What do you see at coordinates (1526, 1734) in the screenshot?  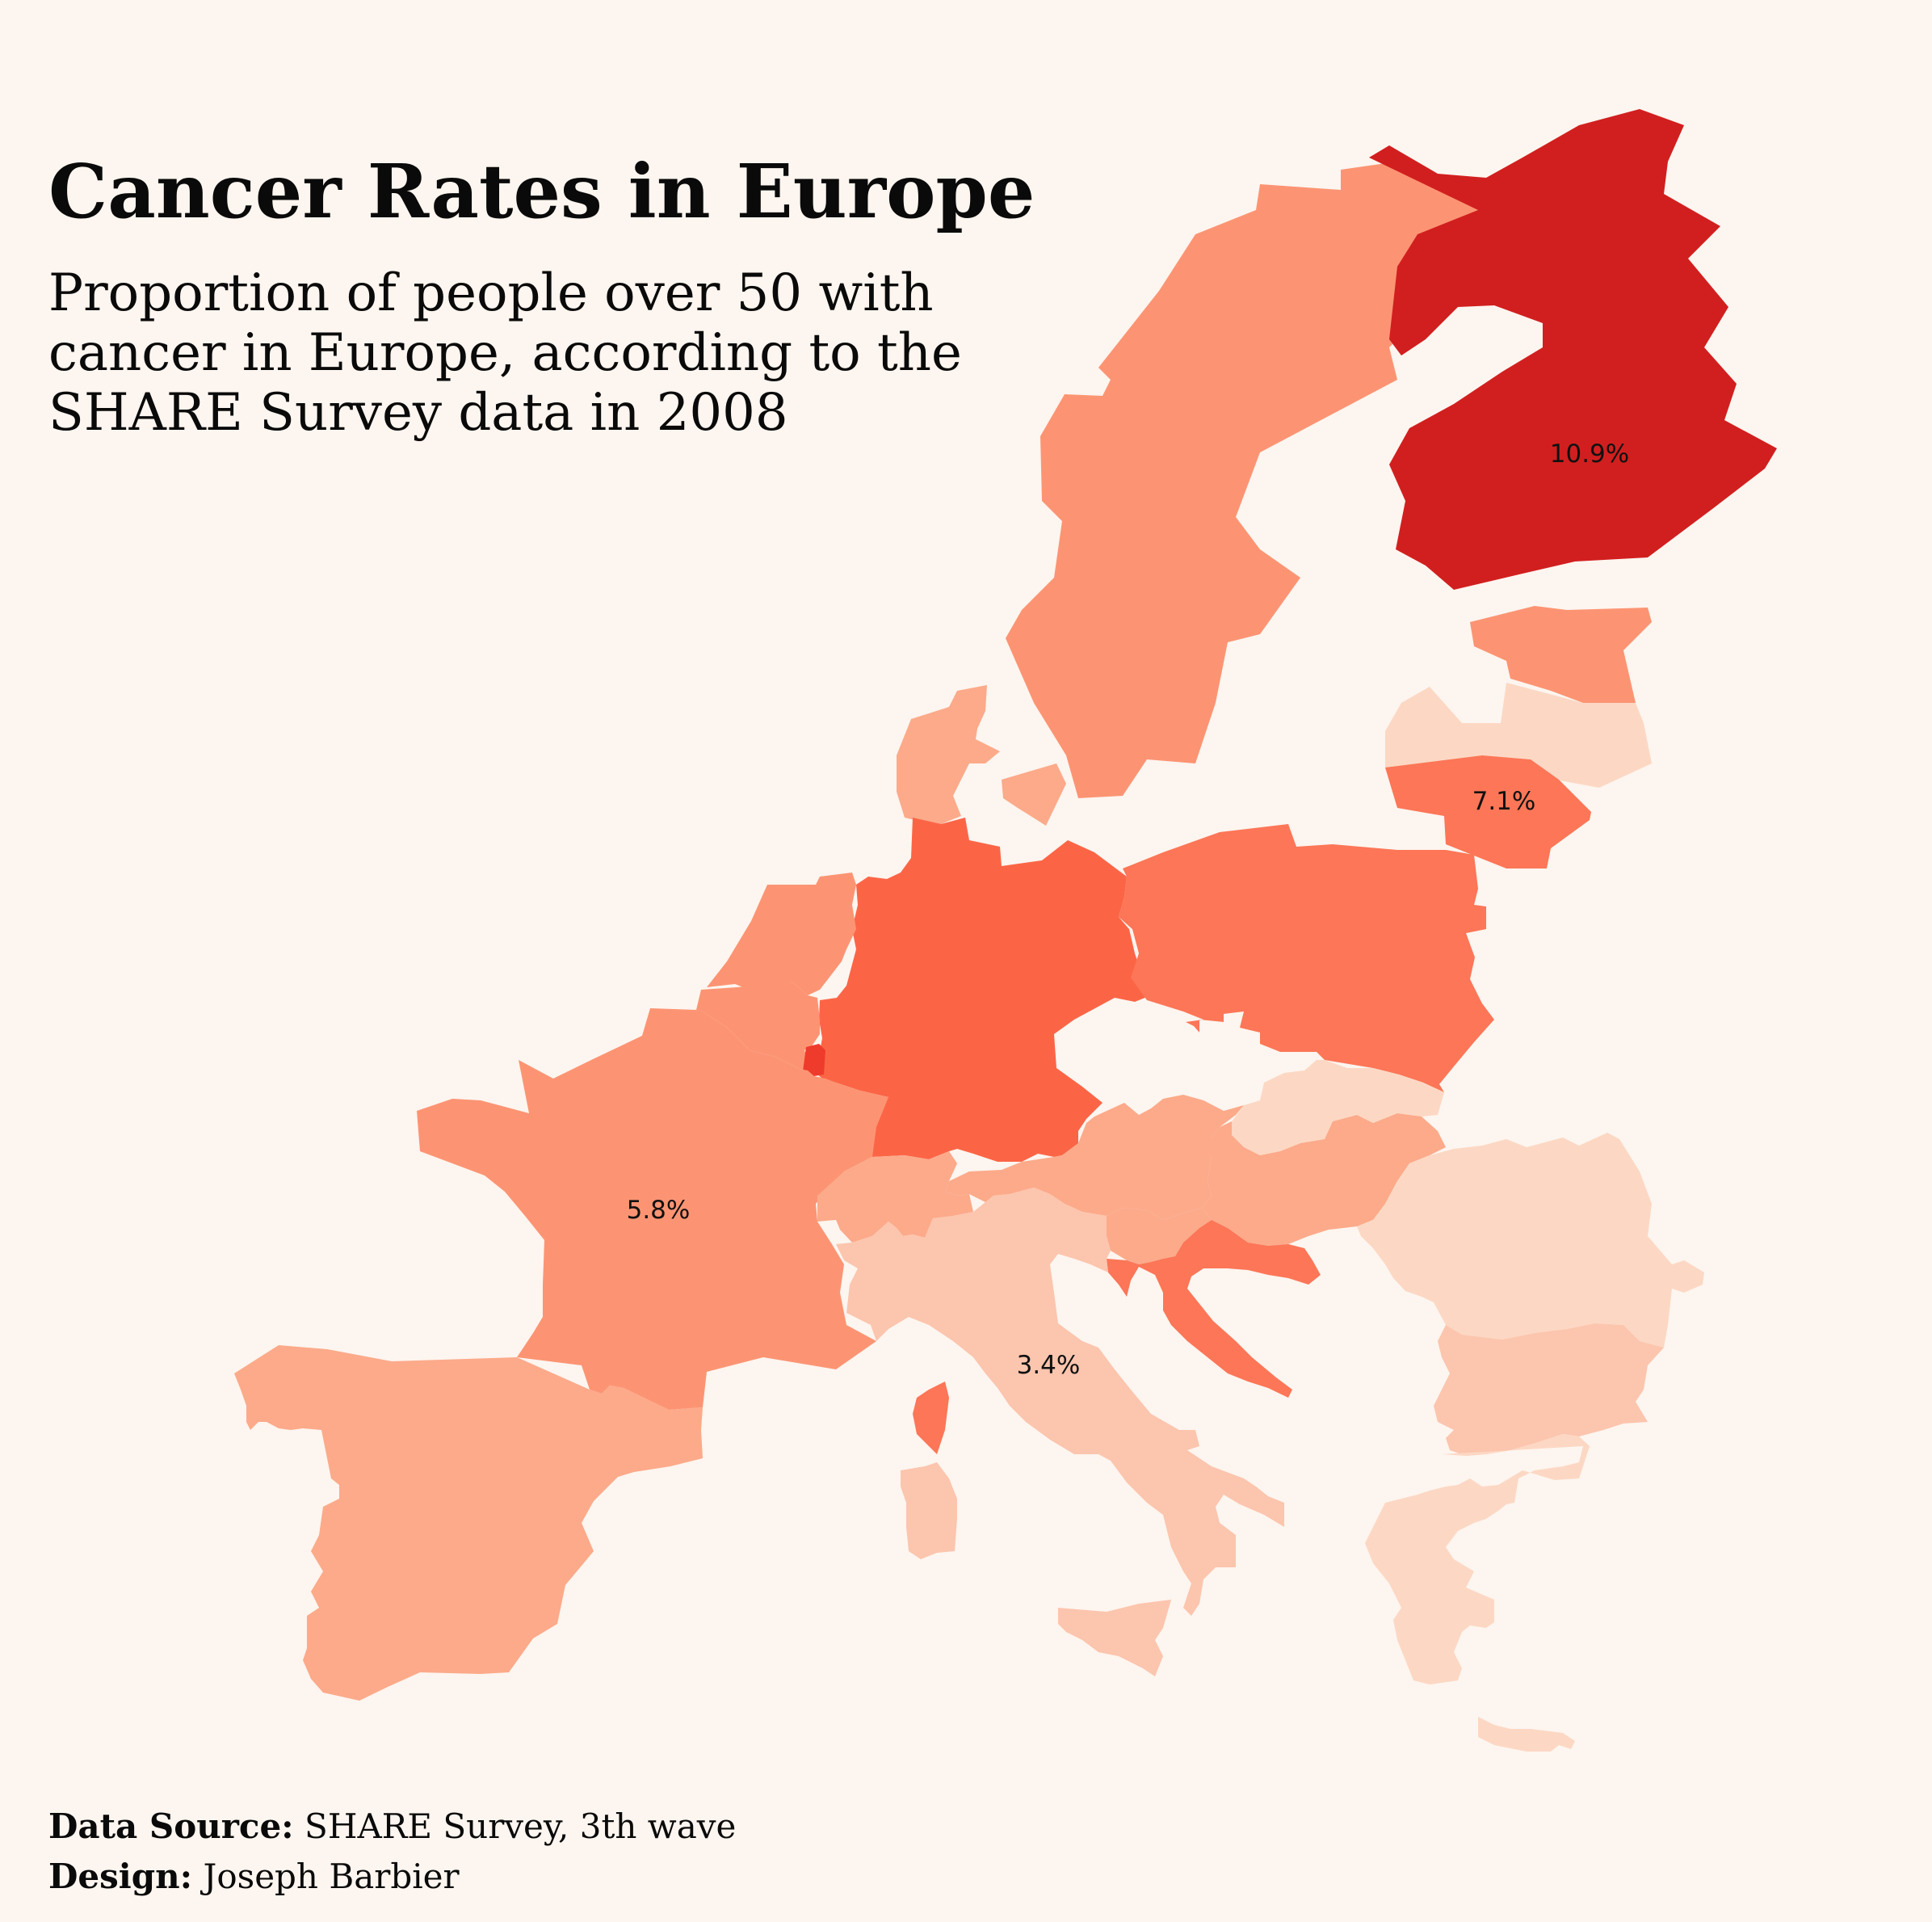 I see `country-greece-crete` at bounding box center [1526, 1734].